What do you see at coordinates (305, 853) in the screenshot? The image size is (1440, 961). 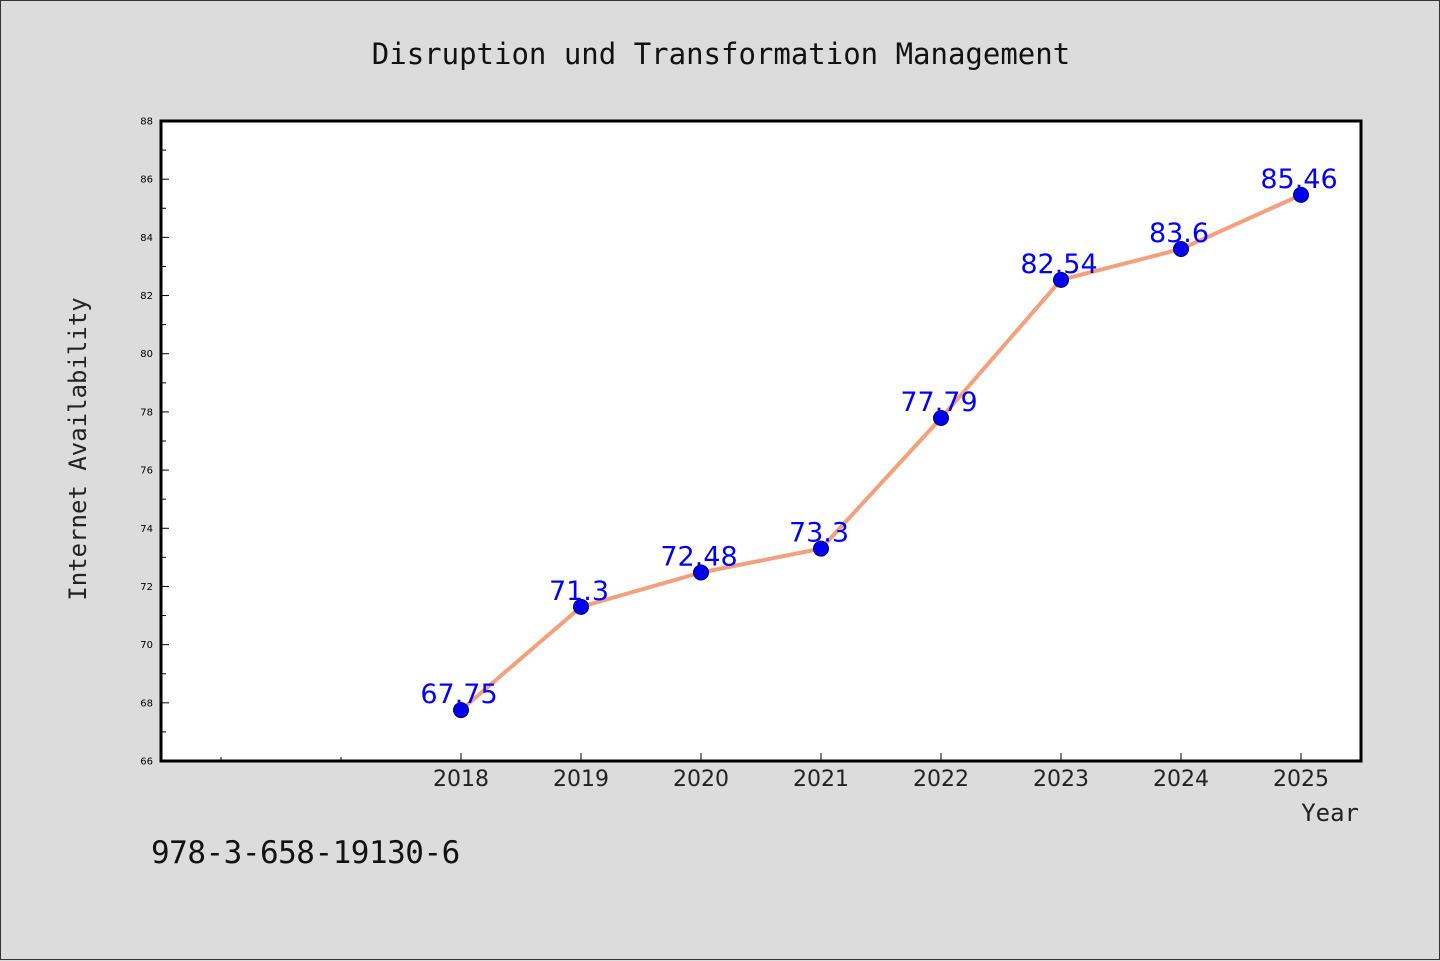 I see `isbn-text: 978-3-658-19130-6` at bounding box center [305, 853].